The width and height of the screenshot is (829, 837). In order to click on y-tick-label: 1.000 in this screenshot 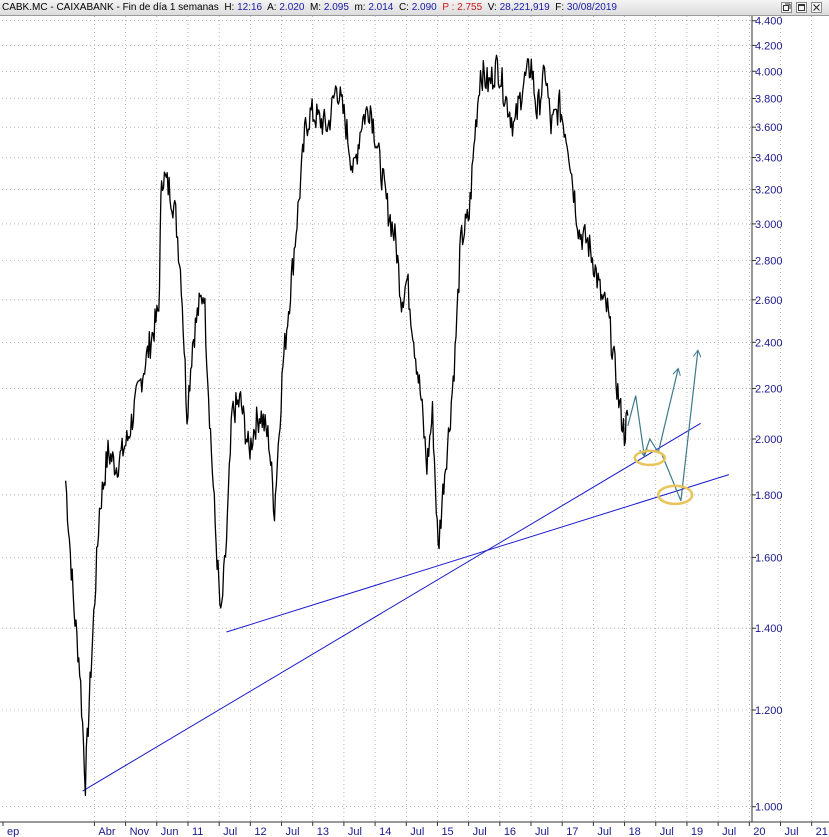, I will do `click(769, 808)`.